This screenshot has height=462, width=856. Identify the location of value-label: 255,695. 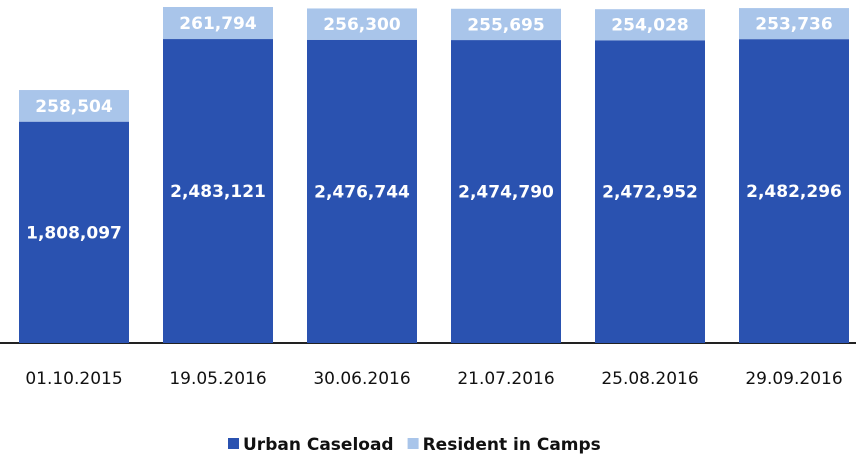
(505, 25).